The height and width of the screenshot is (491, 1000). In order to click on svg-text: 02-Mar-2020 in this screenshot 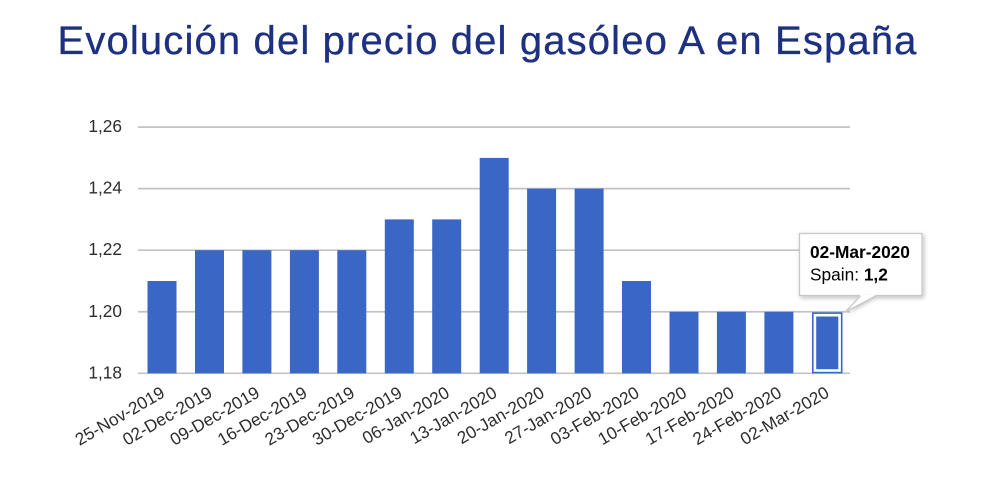, I will do `click(860, 252)`.